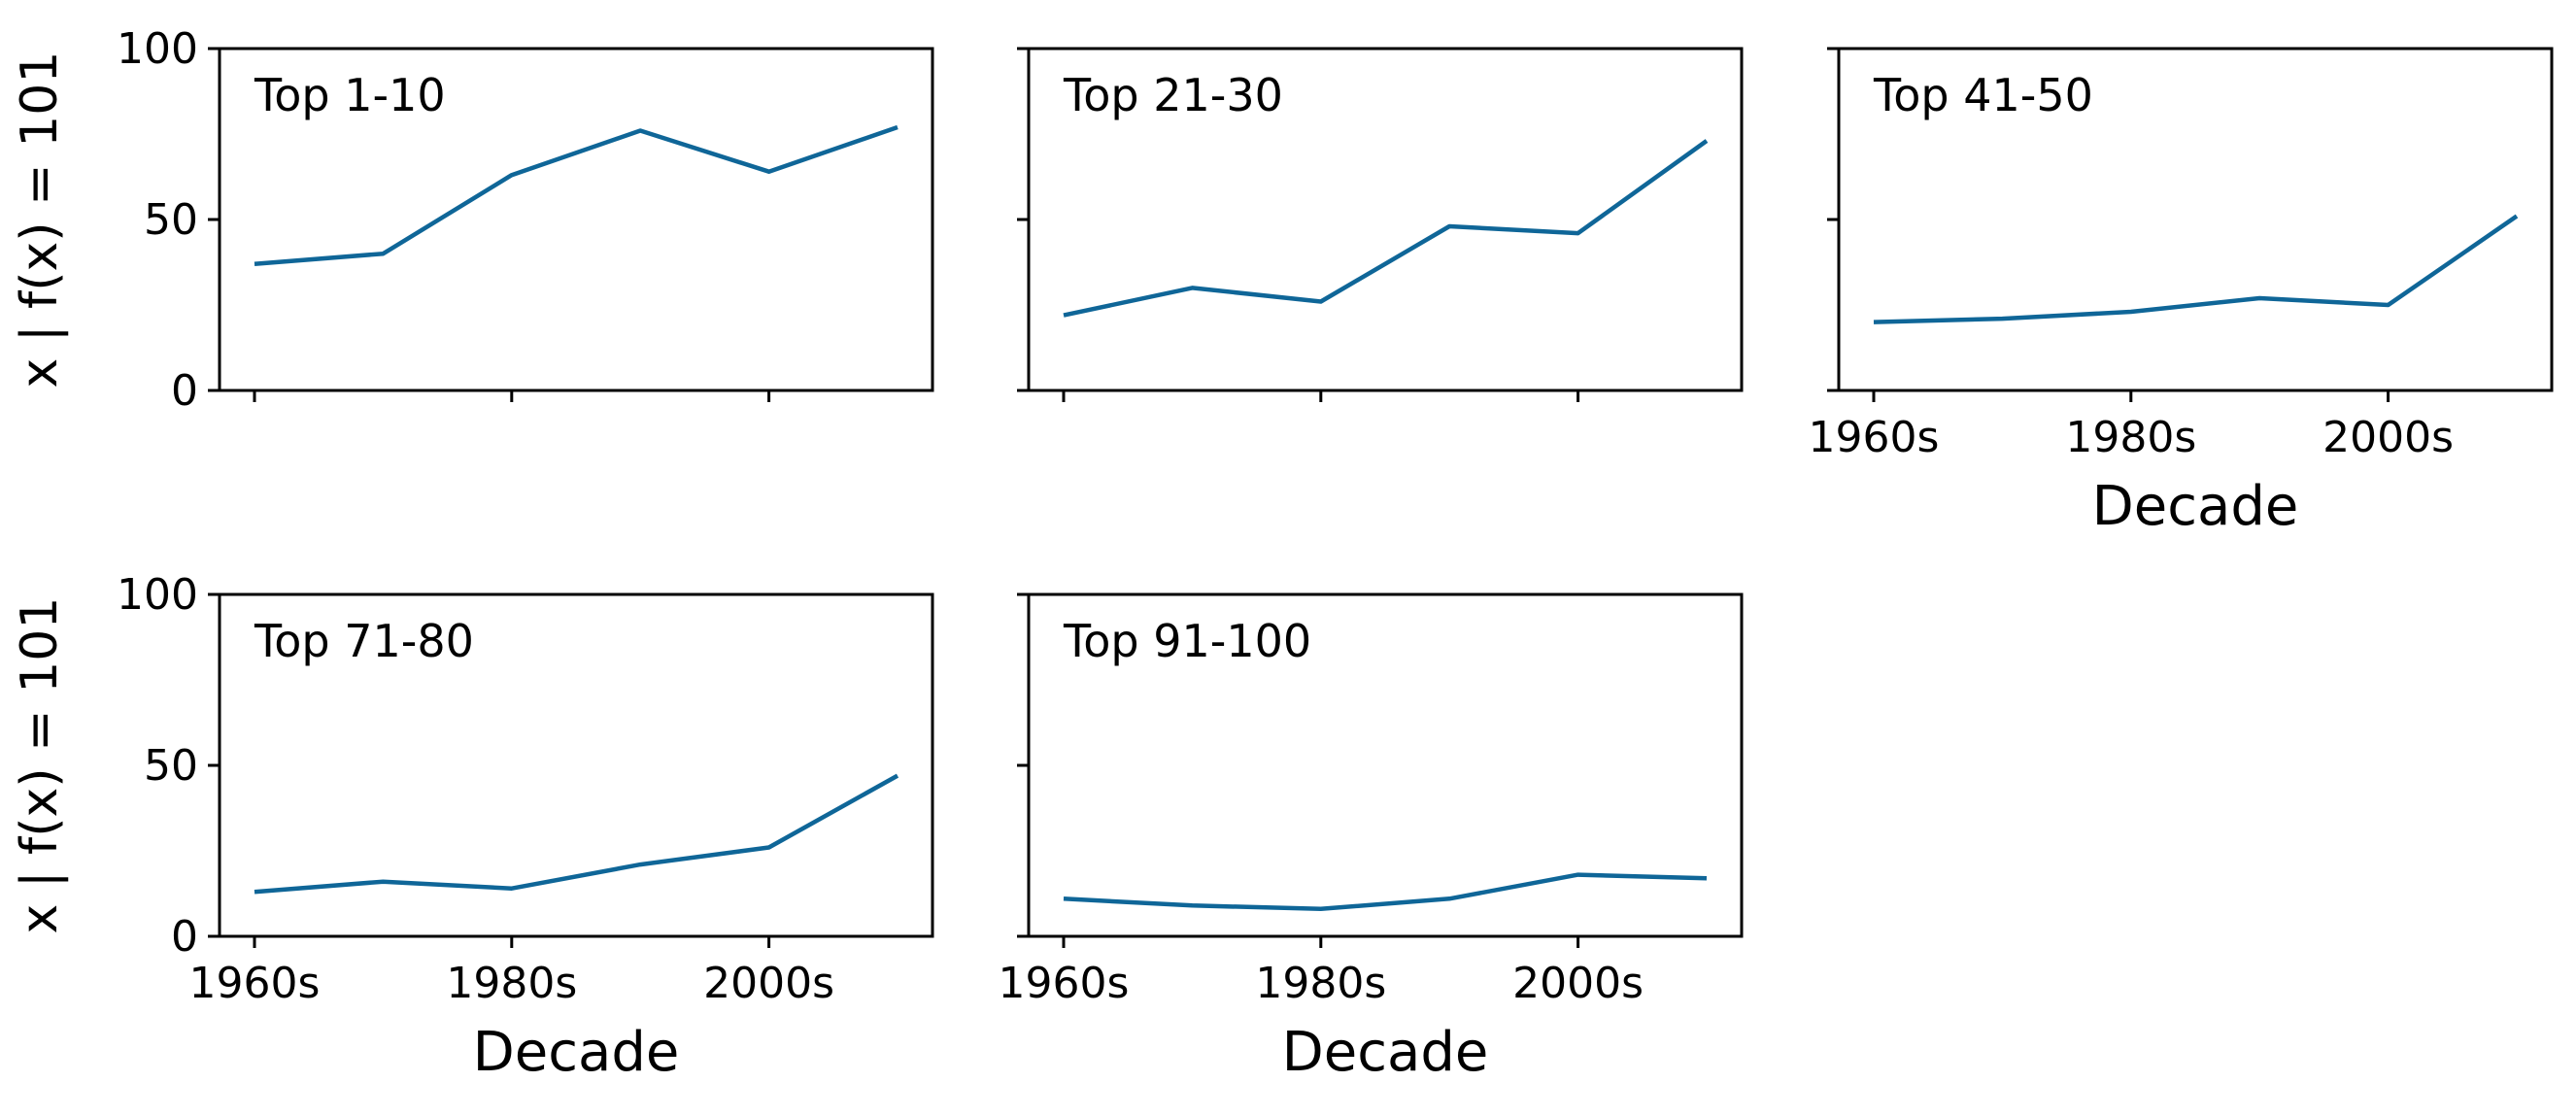 This screenshot has width=2576, height=1116. I want to click on panel-1-point-1980s, so click(512, 175).